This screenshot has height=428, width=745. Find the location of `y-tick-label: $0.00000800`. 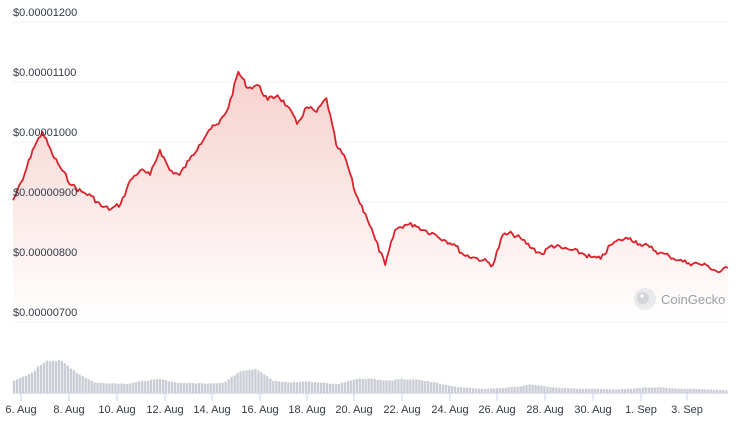

y-tick-label: $0.00000800 is located at coordinates (45, 253).